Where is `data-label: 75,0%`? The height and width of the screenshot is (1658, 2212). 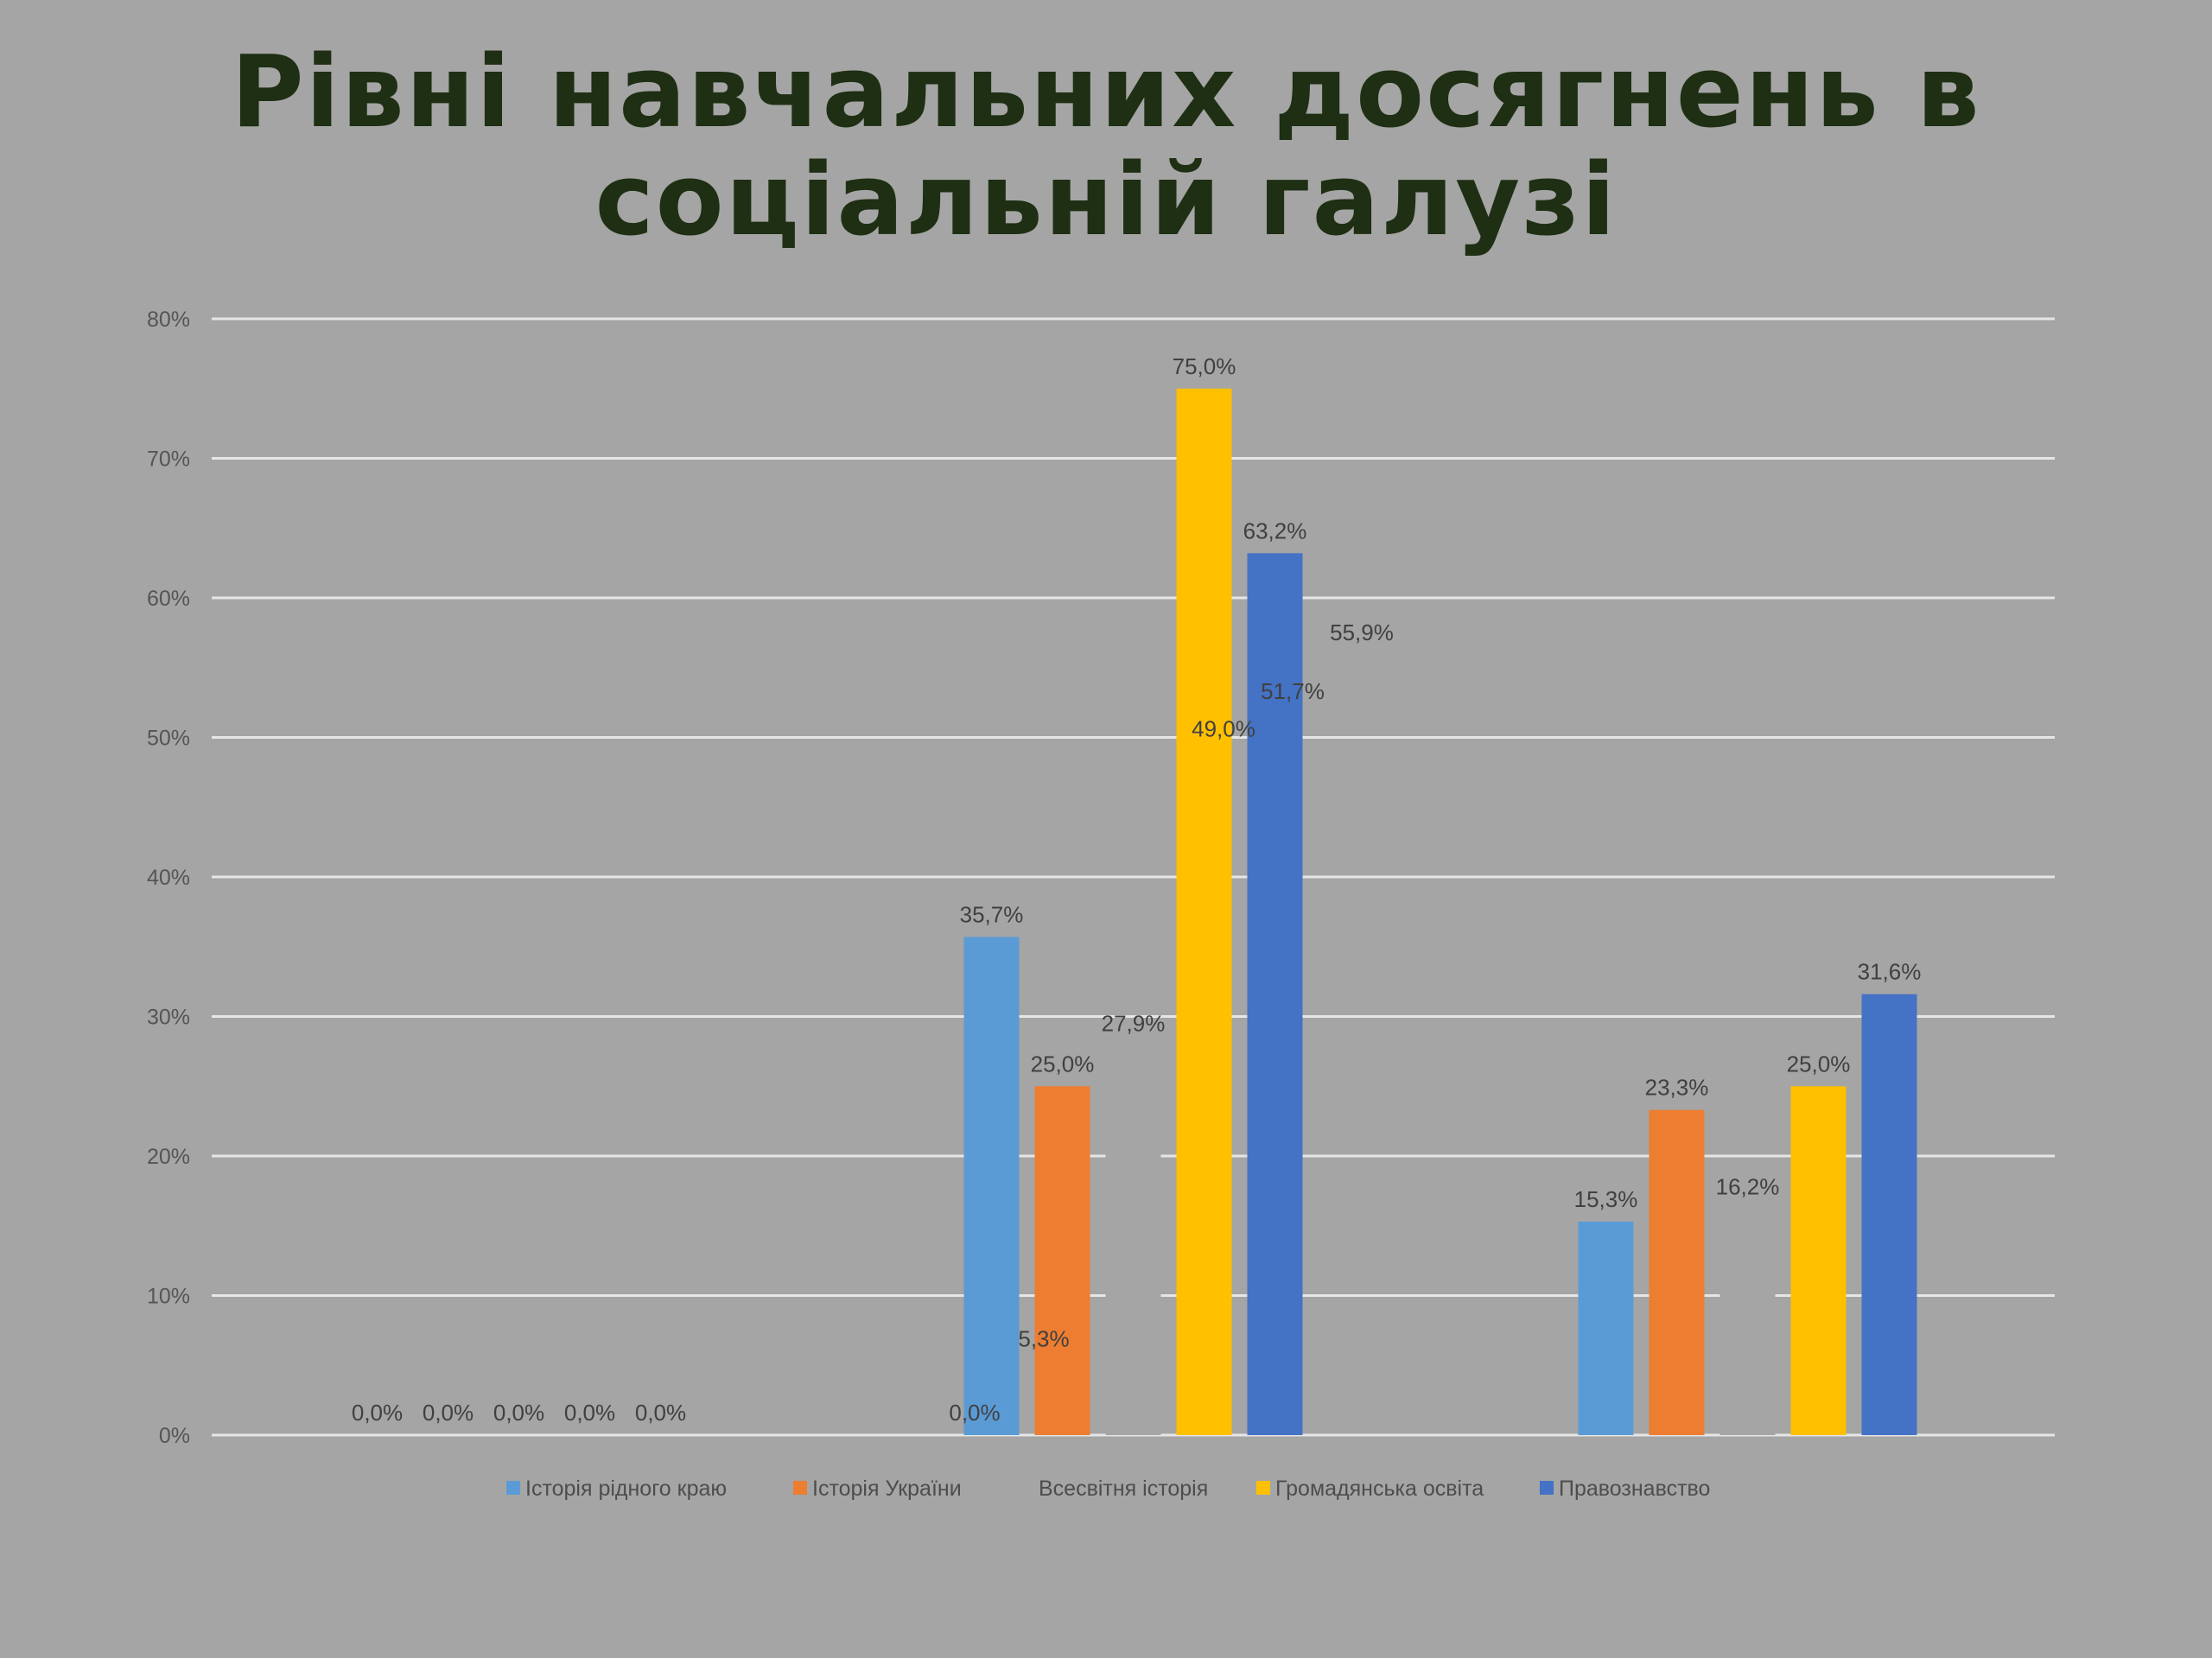
data-label: 75,0% is located at coordinates (1204, 366).